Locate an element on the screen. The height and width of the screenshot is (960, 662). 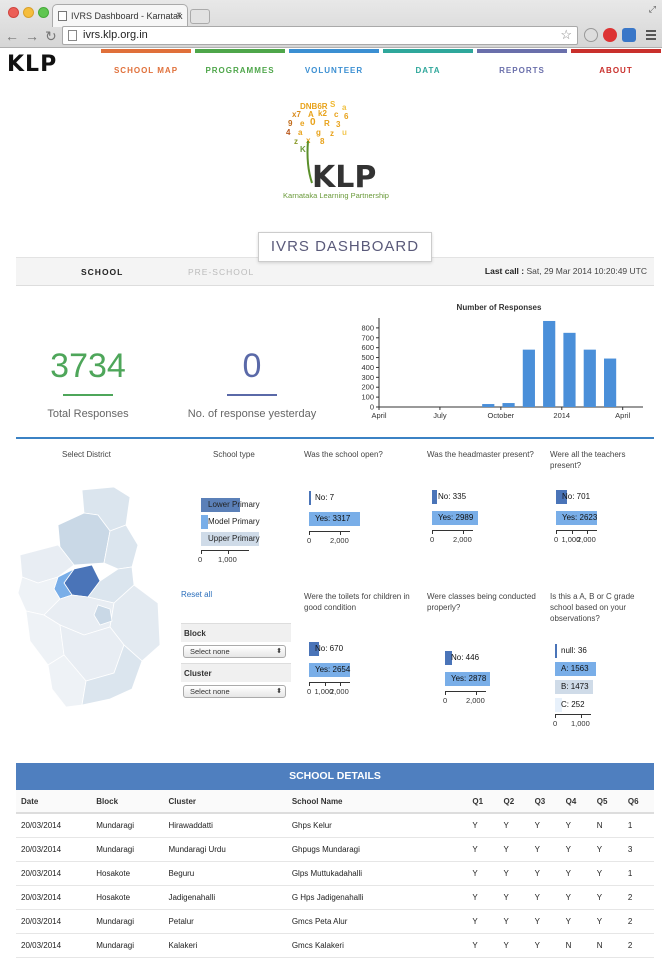
site-logo: KLP is located at coordinates (32, 64).